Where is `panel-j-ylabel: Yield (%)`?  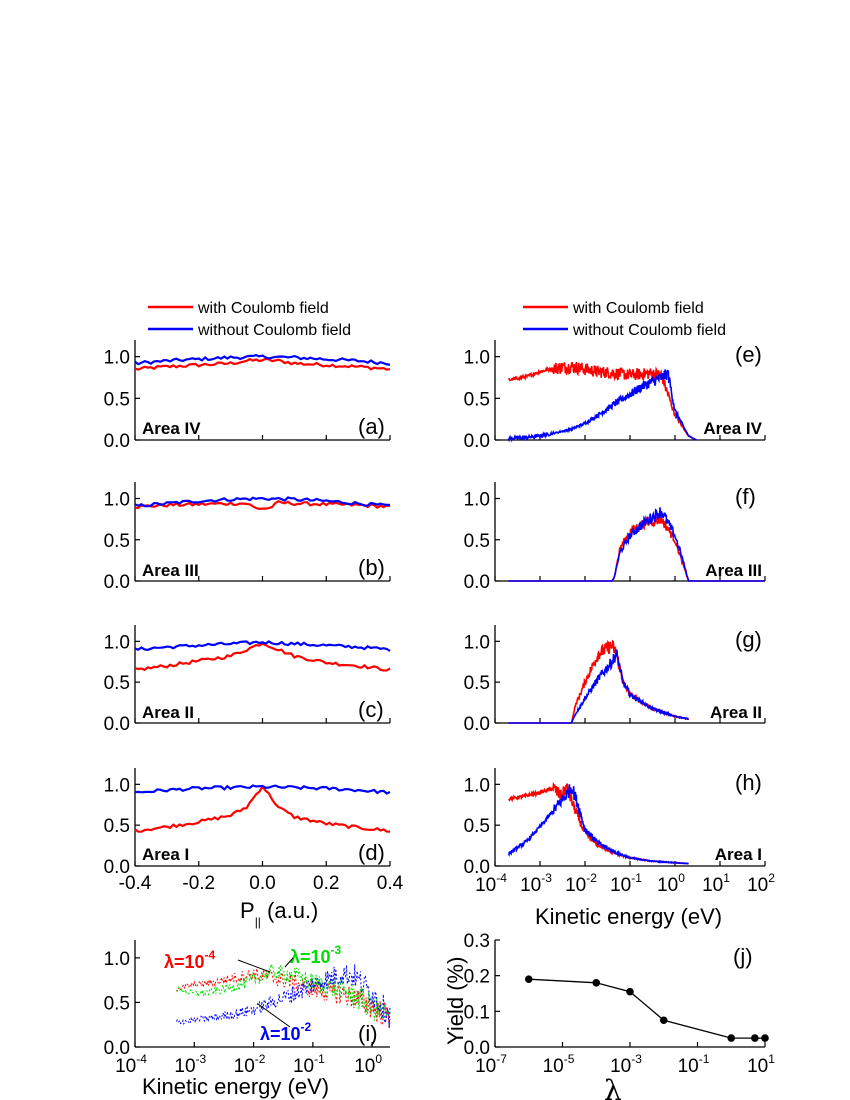 panel-j-ylabel: Yield (%) is located at coordinates (455, 1001).